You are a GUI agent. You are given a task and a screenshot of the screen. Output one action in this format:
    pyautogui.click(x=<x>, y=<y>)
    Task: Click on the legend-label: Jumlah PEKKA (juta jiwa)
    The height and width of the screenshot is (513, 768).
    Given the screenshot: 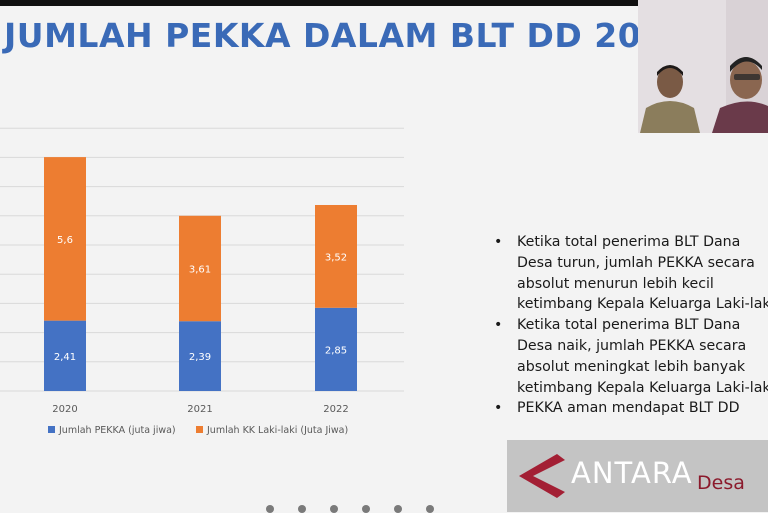 What is the action you would take?
    pyautogui.click(x=117, y=430)
    